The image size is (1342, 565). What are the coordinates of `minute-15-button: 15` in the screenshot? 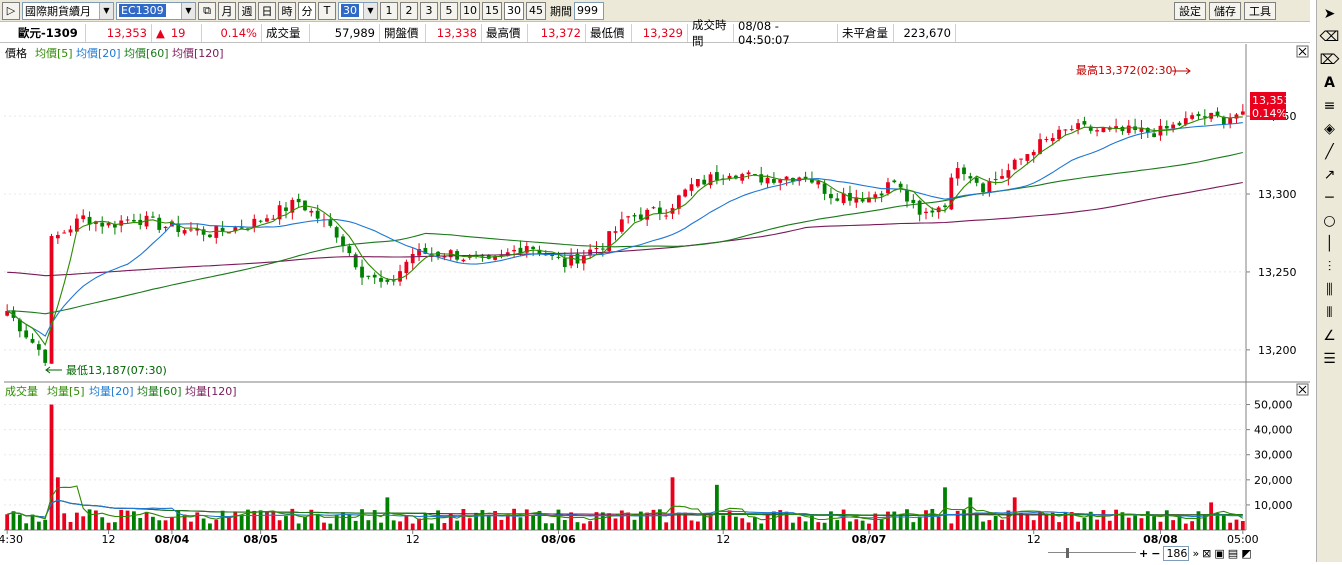 It's located at (492, 10).